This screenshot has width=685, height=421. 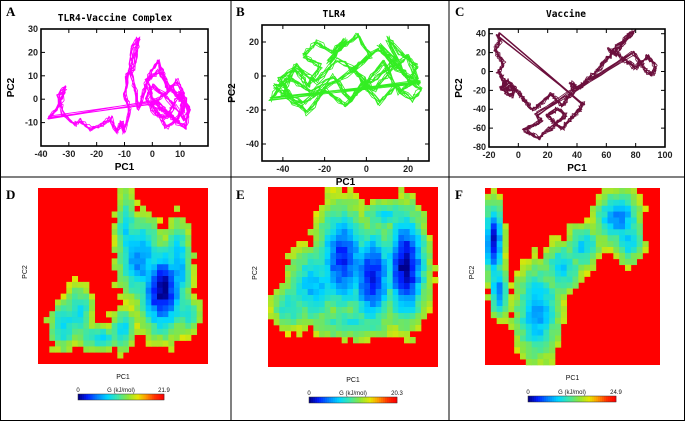 What do you see at coordinates (664, 155) in the screenshot?
I see `x-tick-label: 100` at bounding box center [664, 155].